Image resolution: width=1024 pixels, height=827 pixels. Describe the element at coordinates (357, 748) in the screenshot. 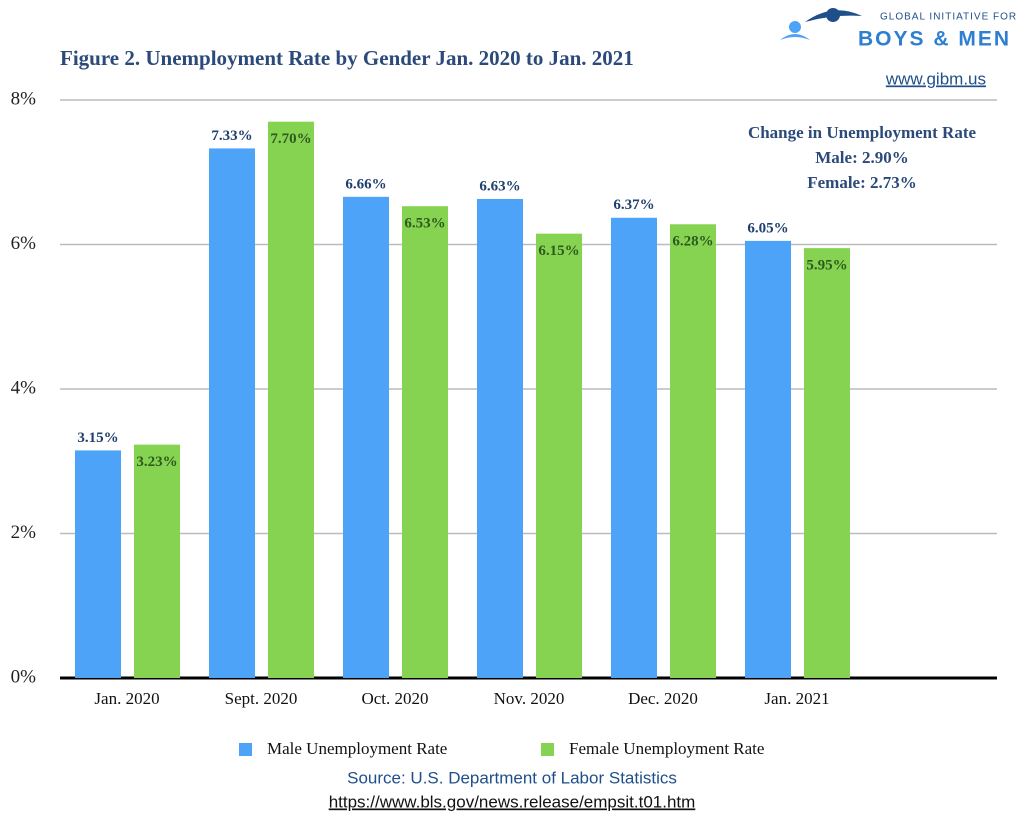

I see `legend-label: Male Unemployment Rate` at that location.